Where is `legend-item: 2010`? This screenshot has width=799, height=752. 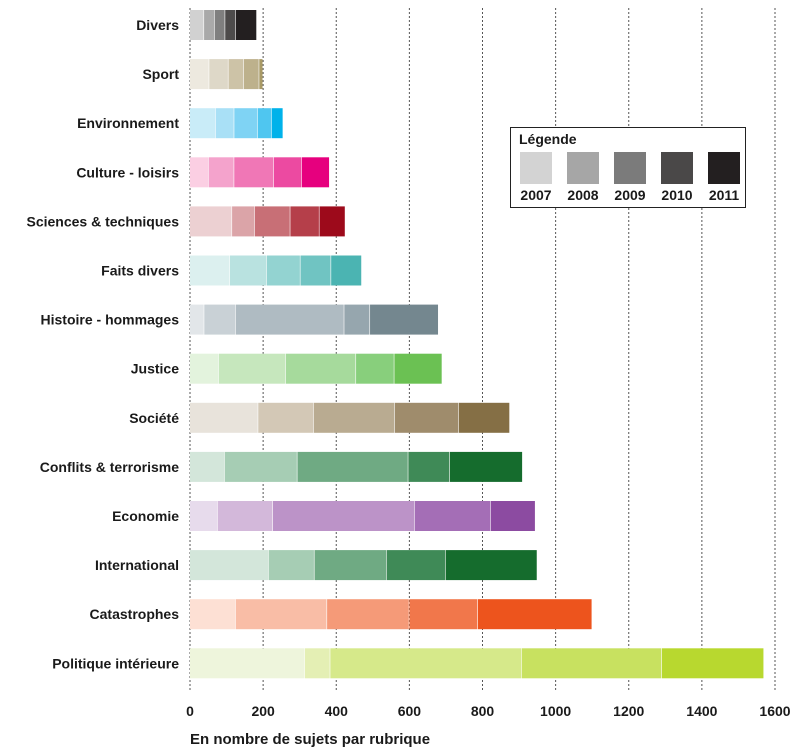 legend-item: 2010 is located at coordinates (677, 177).